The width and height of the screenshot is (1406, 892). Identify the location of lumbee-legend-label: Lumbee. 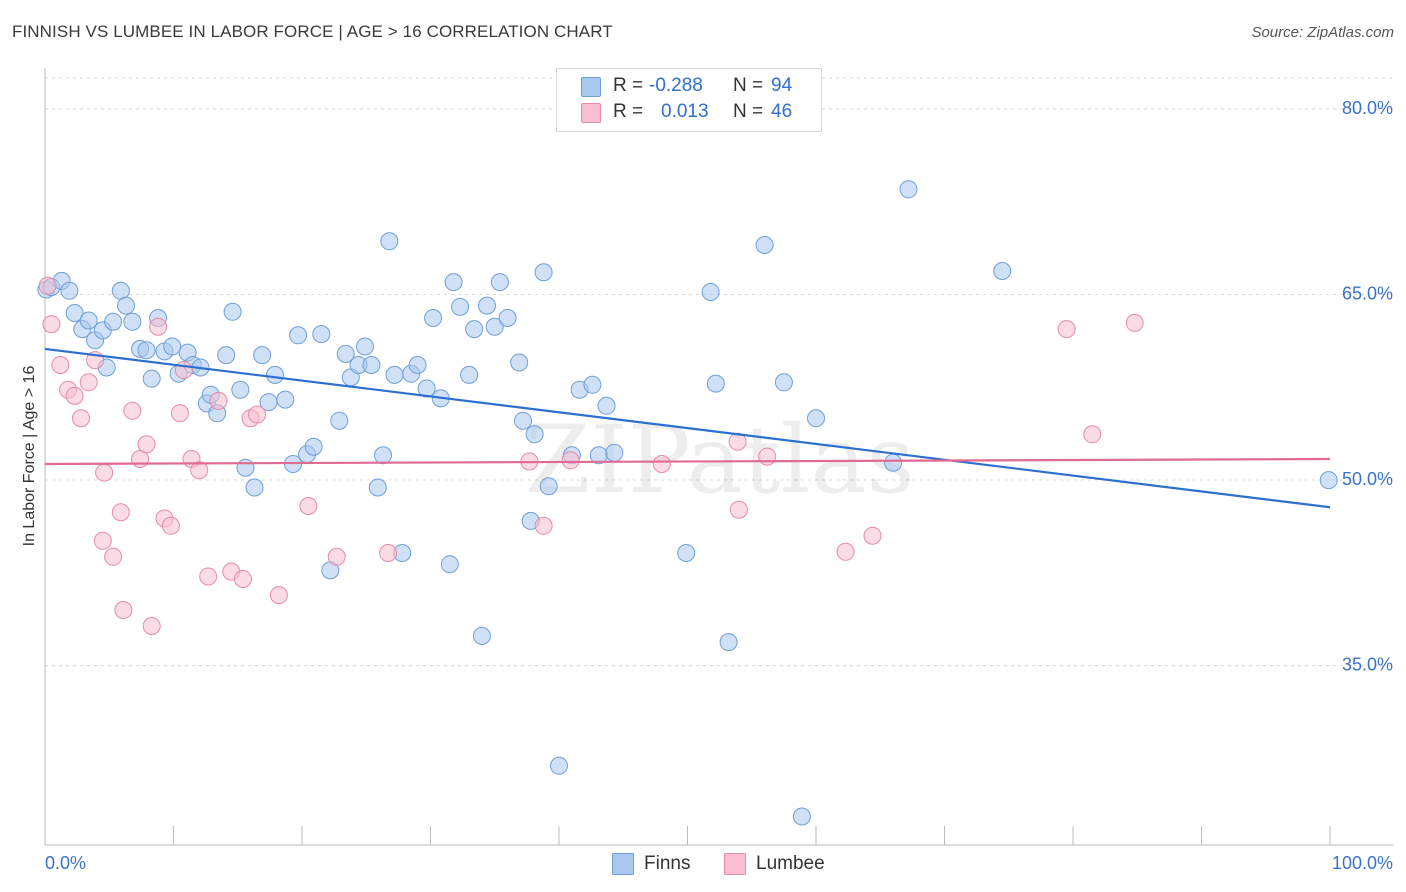
(790, 863).